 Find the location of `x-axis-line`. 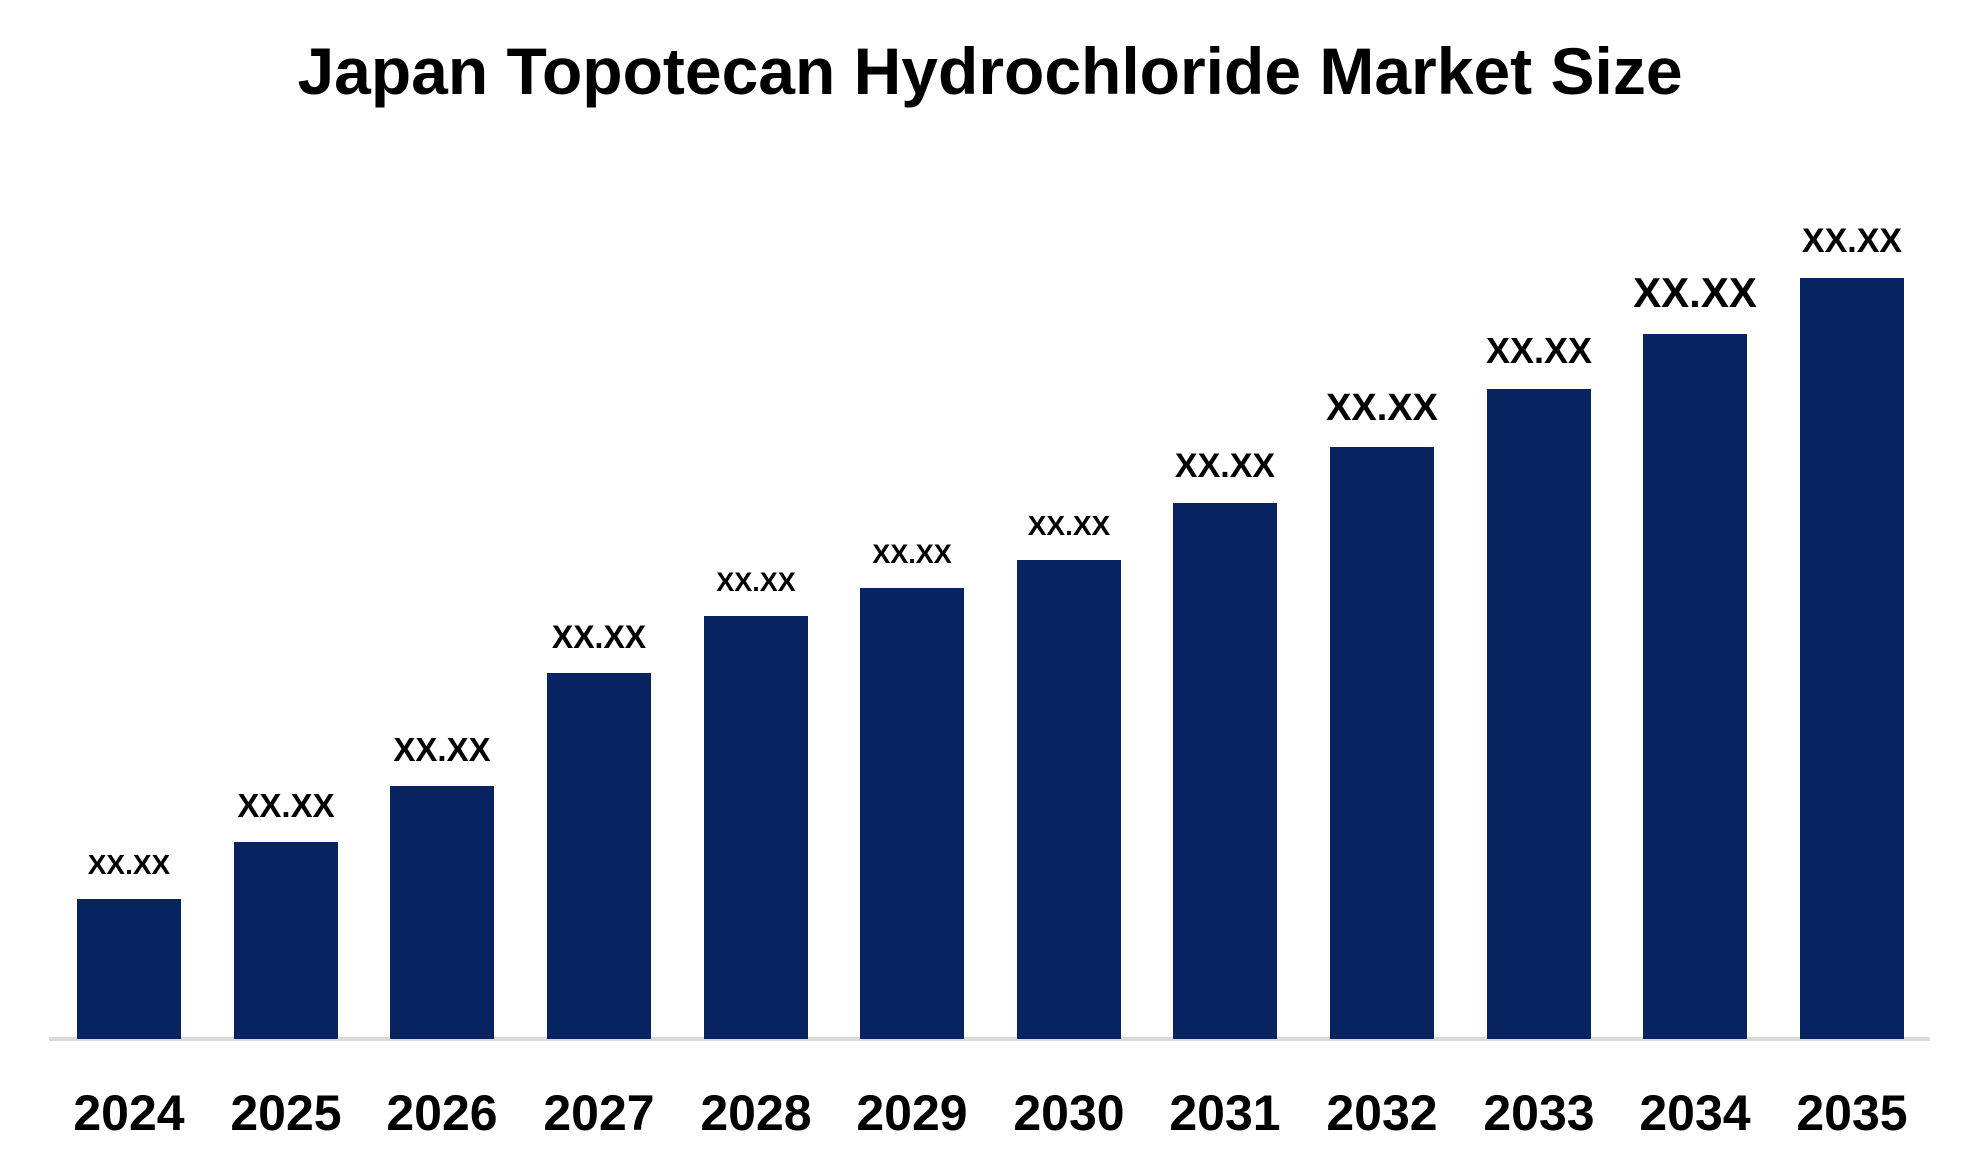

x-axis-line is located at coordinates (989, 1039).